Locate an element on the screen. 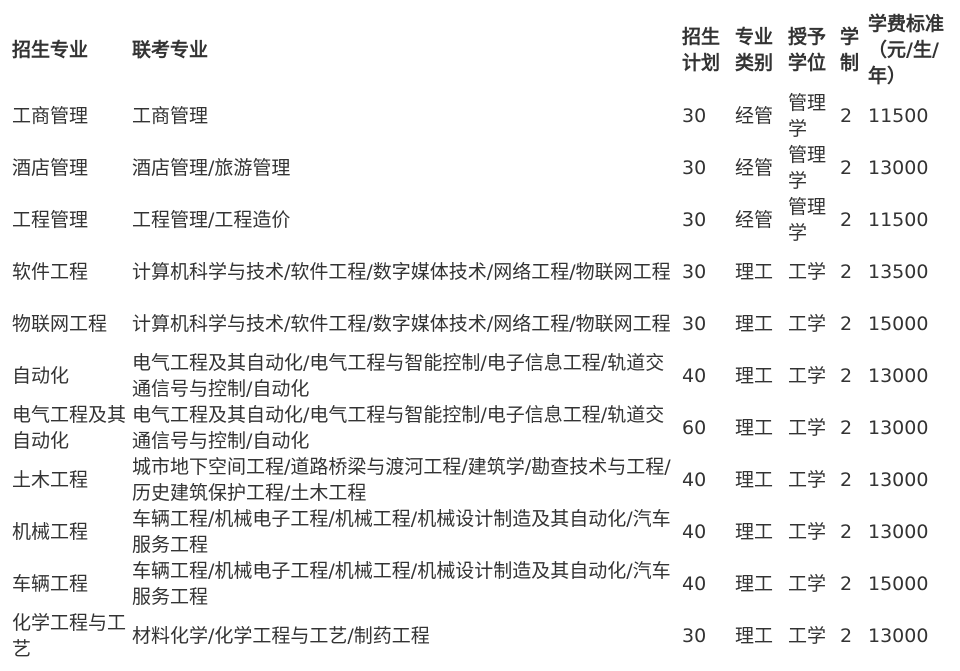  header-category: 专业类别 is located at coordinates (754, 50).